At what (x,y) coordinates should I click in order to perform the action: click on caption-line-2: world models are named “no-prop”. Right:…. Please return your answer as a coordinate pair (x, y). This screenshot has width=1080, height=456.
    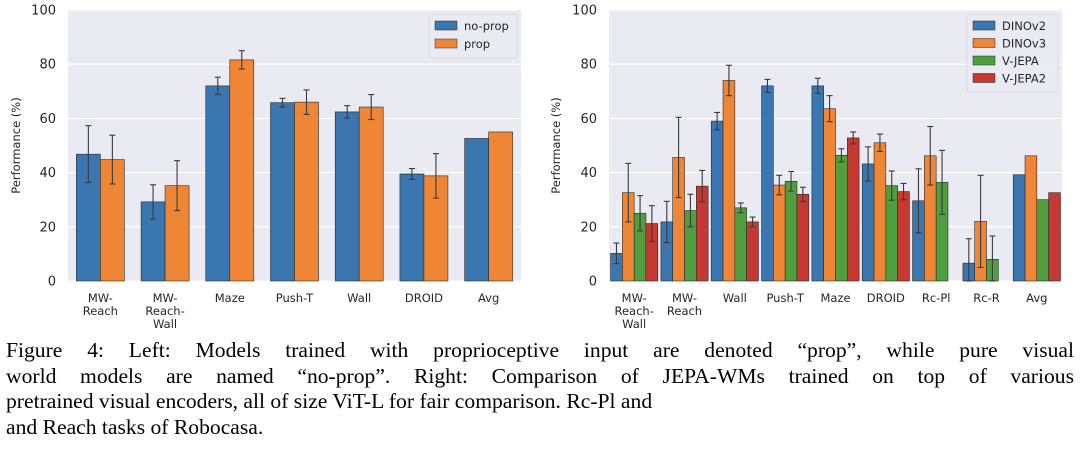
    Looking at the image, I should click on (540, 375).